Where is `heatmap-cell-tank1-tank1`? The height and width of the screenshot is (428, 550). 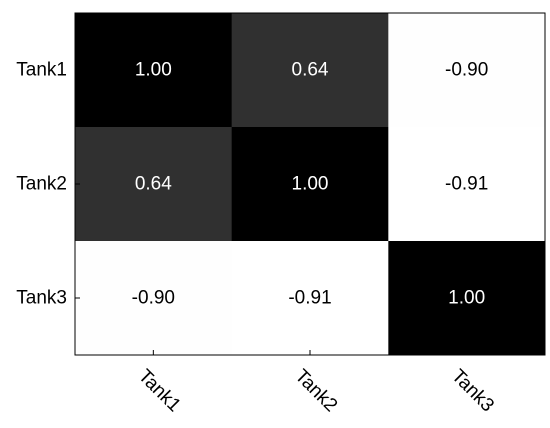
heatmap-cell-tank1-tank1 is located at coordinates (154, 70).